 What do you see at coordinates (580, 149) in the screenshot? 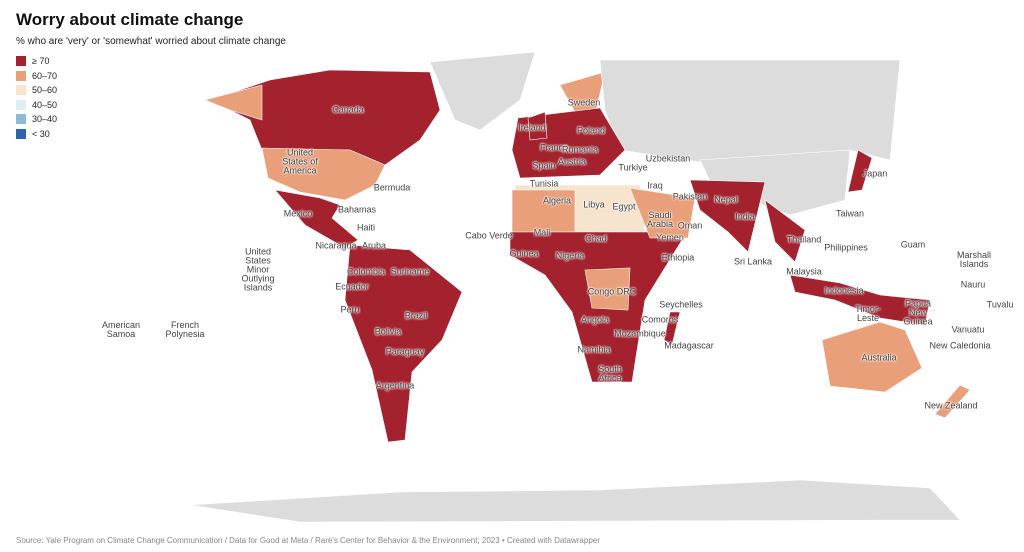
I see `country-label: Romania` at bounding box center [580, 149].